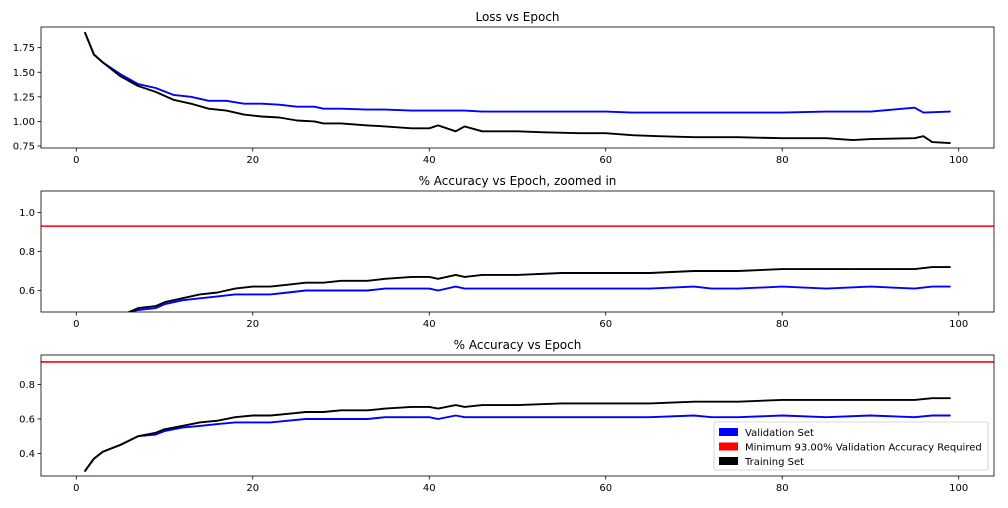 This screenshot has width=1008, height=508. I want to click on y-tick-label: 1.75, so click(24, 48).